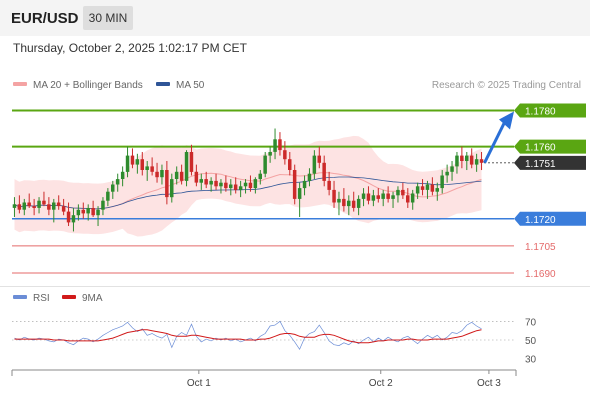 This screenshot has height=400, width=590. I want to click on price-tag-label: 1.1705, so click(540, 247).